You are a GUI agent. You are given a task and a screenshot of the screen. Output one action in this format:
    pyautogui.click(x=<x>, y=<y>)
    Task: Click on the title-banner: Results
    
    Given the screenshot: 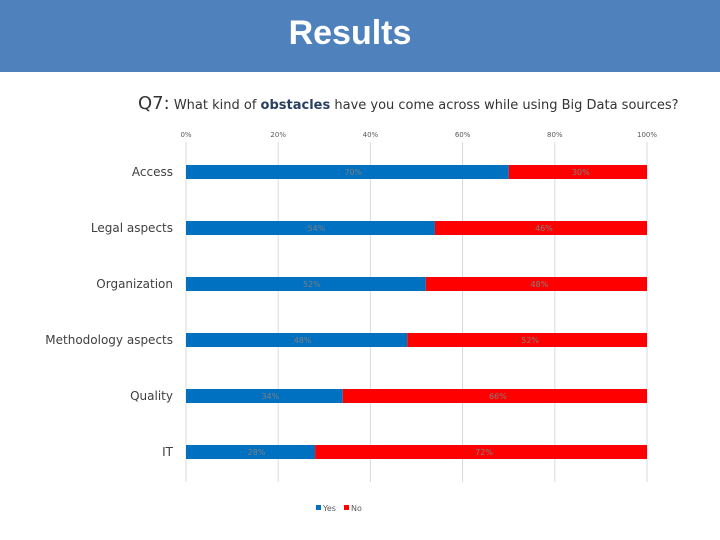 What is the action you would take?
    pyautogui.click(x=360, y=36)
    